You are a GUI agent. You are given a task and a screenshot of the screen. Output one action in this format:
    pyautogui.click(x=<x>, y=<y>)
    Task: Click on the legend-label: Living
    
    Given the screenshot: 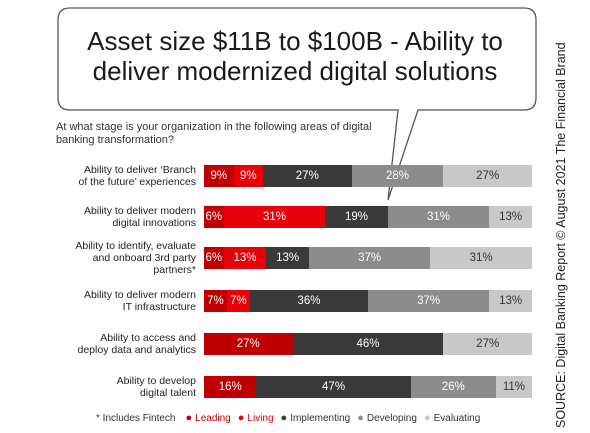 What is the action you would take?
    pyautogui.click(x=260, y=418)
    